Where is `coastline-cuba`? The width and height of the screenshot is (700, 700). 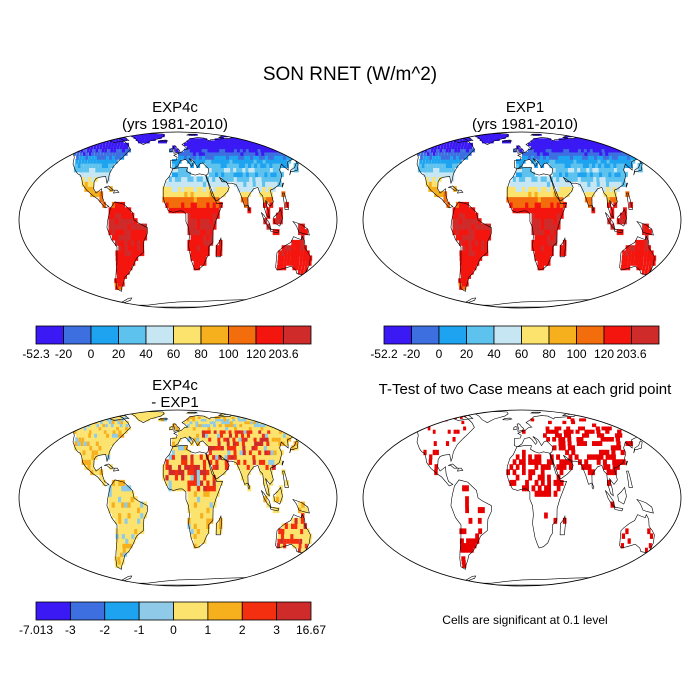 coastline-cuba is located at coordinates (109, 188).